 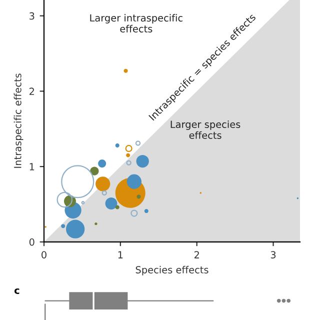 What do you see at coordinates (32, 91) in the screenshot?
I see `y-tick-label: 2` at bounding box center [32, 91].